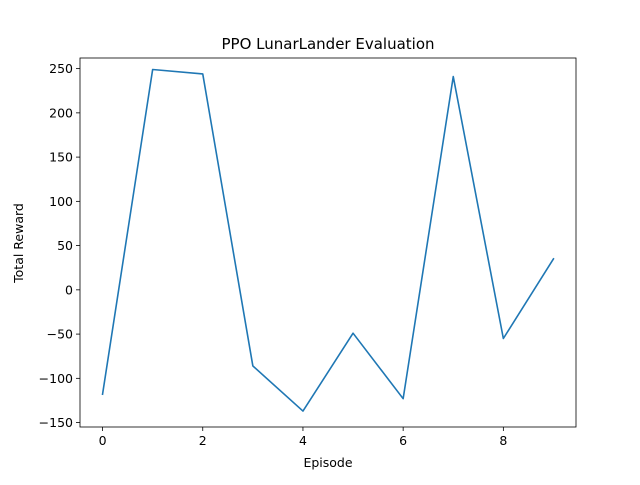  I want to click on y-axis-label: Total Reward, so click(18, 243).